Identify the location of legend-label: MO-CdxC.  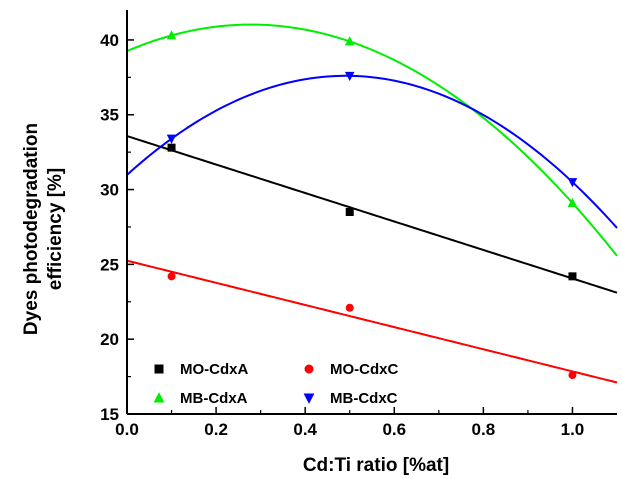
(364, 369).